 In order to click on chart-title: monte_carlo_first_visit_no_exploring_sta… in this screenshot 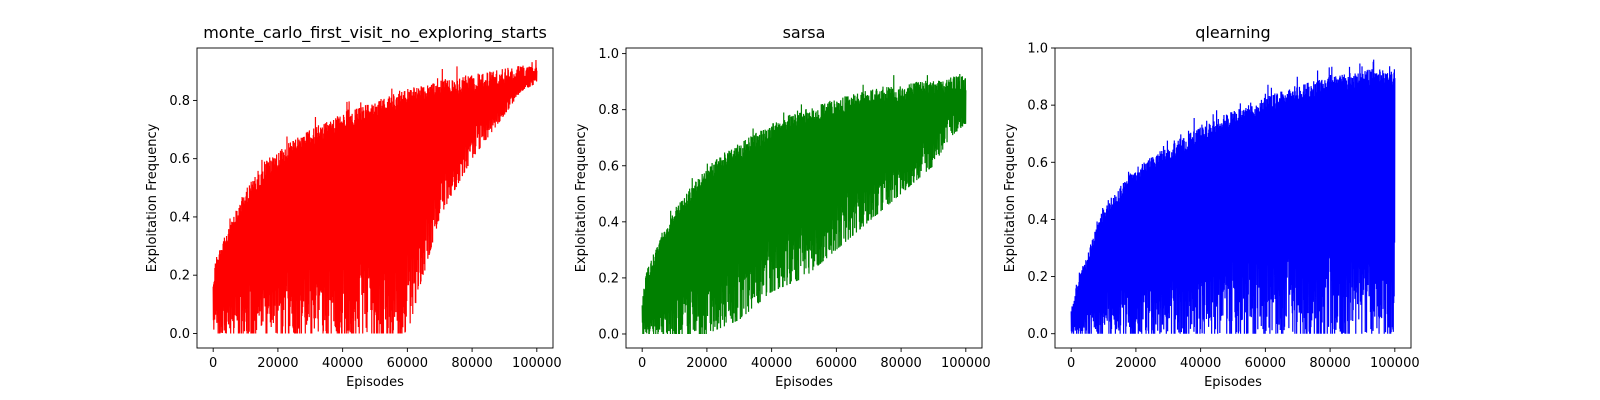, I will do `click(375, 33)`.